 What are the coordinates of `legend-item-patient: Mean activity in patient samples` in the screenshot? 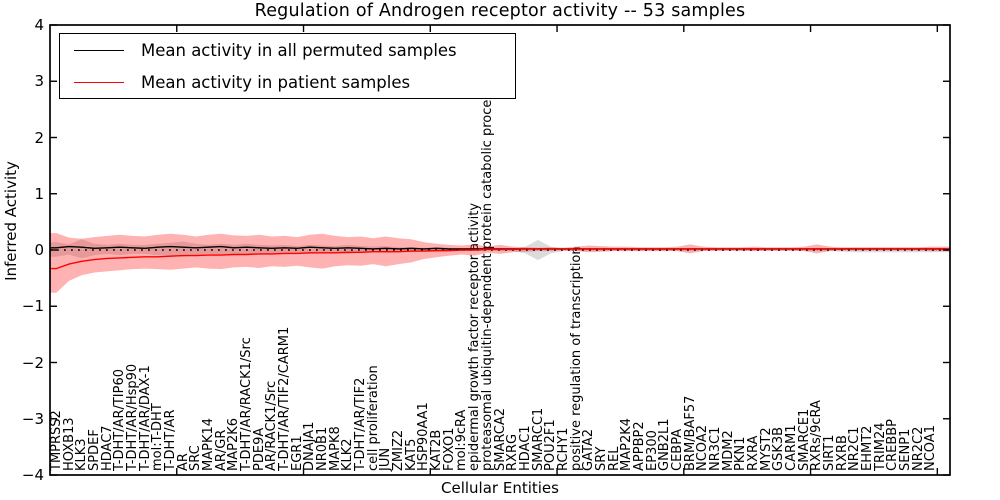 It's located at (287, 82).